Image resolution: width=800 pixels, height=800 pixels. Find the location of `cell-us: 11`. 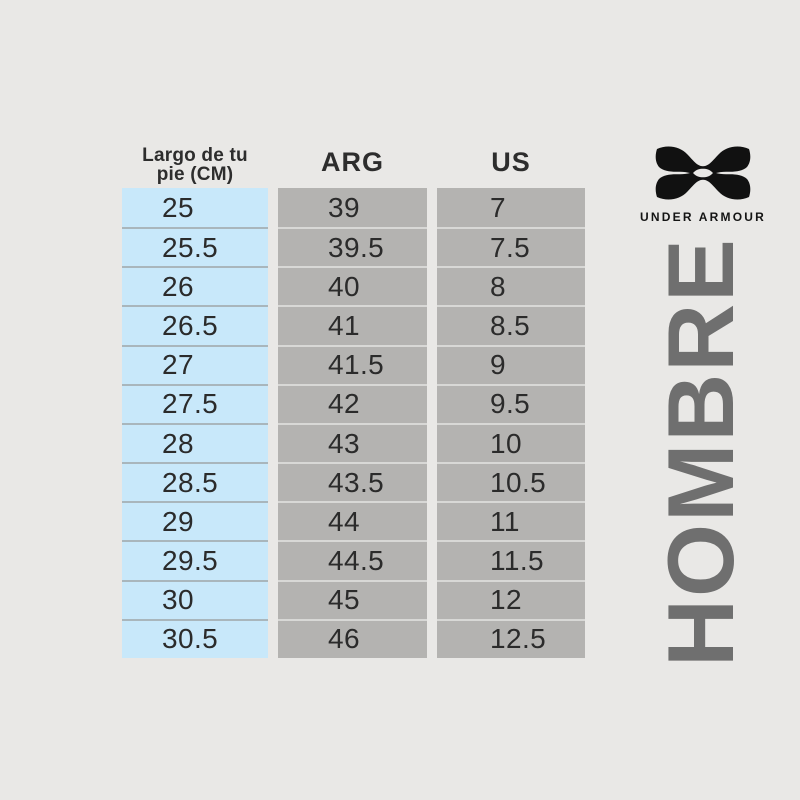

cell-us: 11 is located at coordinates (511, 521).